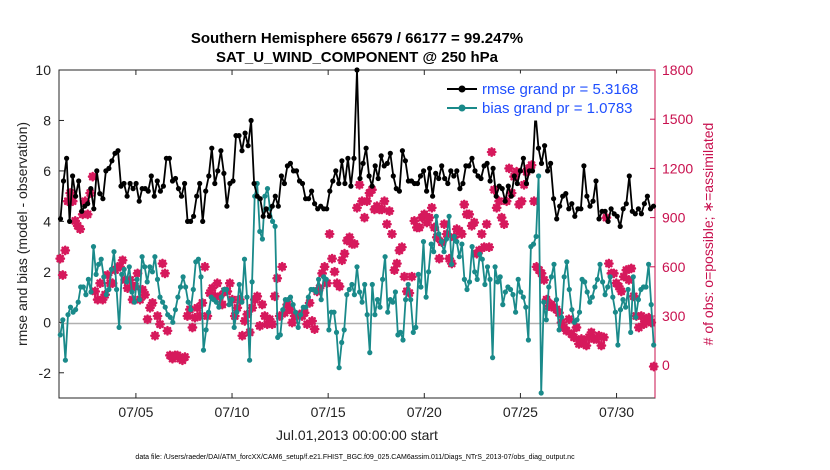 The width and height of the screenshot is (830, 470). What do you see at coordinates (677, 168) in the screenshot?
I see `y-right-tick-label: 1200` at bounding box center [677, 168].